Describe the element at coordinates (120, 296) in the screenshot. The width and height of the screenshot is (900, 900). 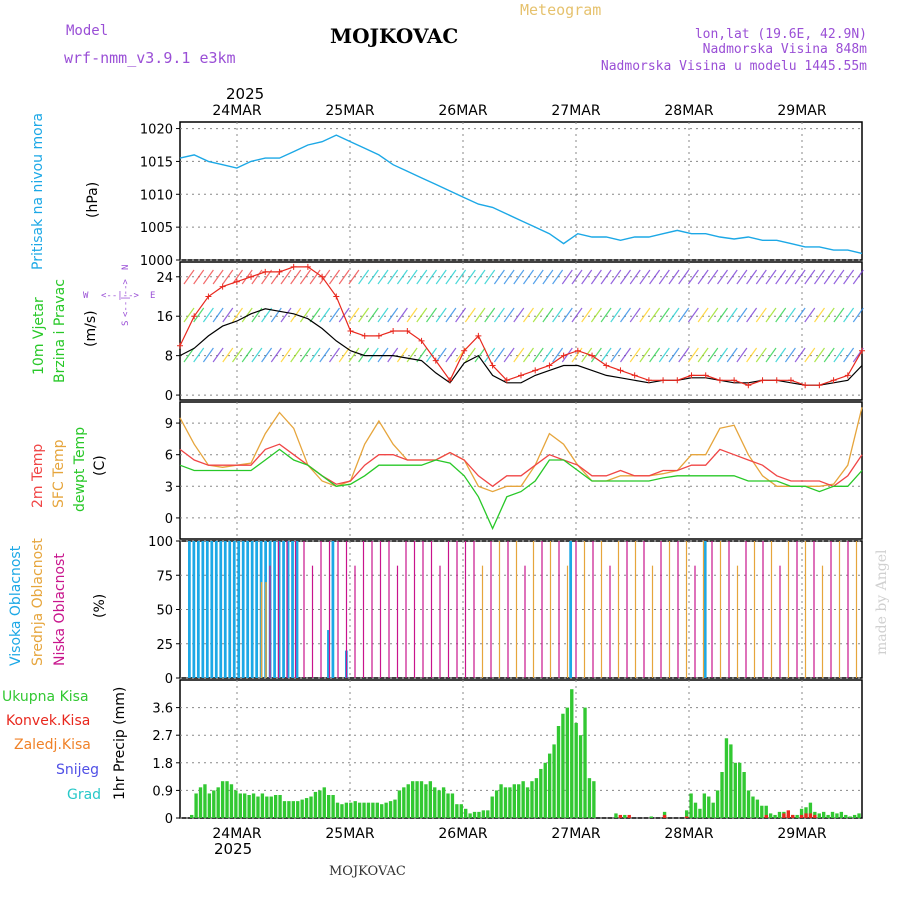
I see `compass-mid: <--|-->` at that location.